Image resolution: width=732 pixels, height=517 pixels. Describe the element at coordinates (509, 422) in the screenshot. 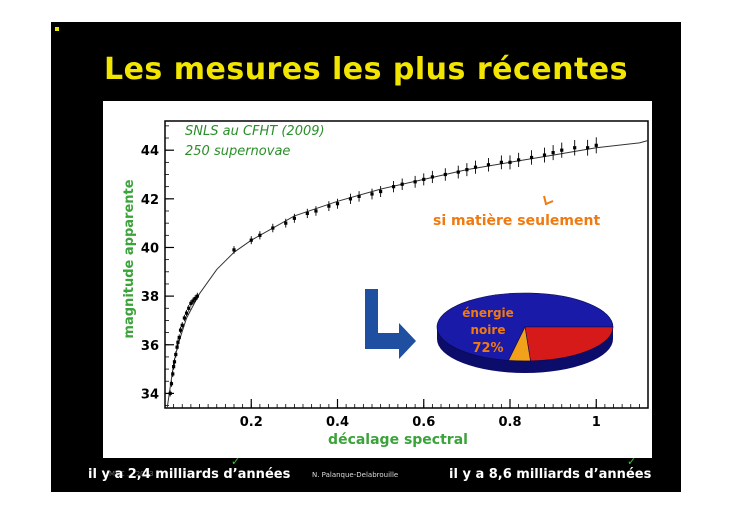

I see `x-tick-label: 0.8` at that location.